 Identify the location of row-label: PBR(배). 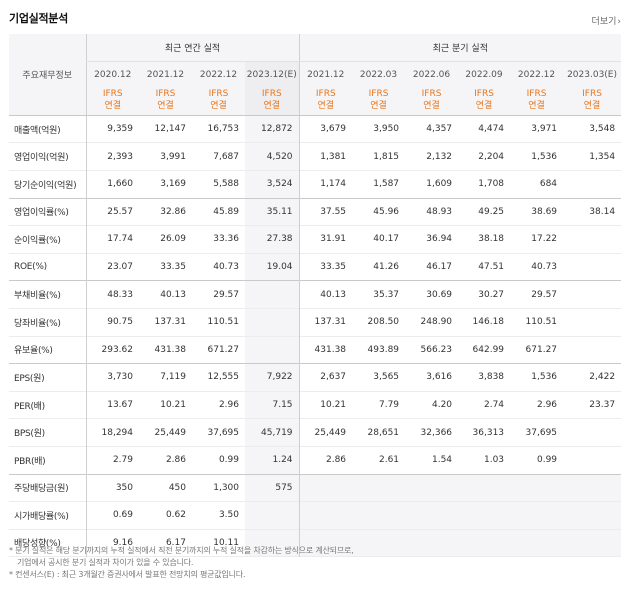
(30, 461).